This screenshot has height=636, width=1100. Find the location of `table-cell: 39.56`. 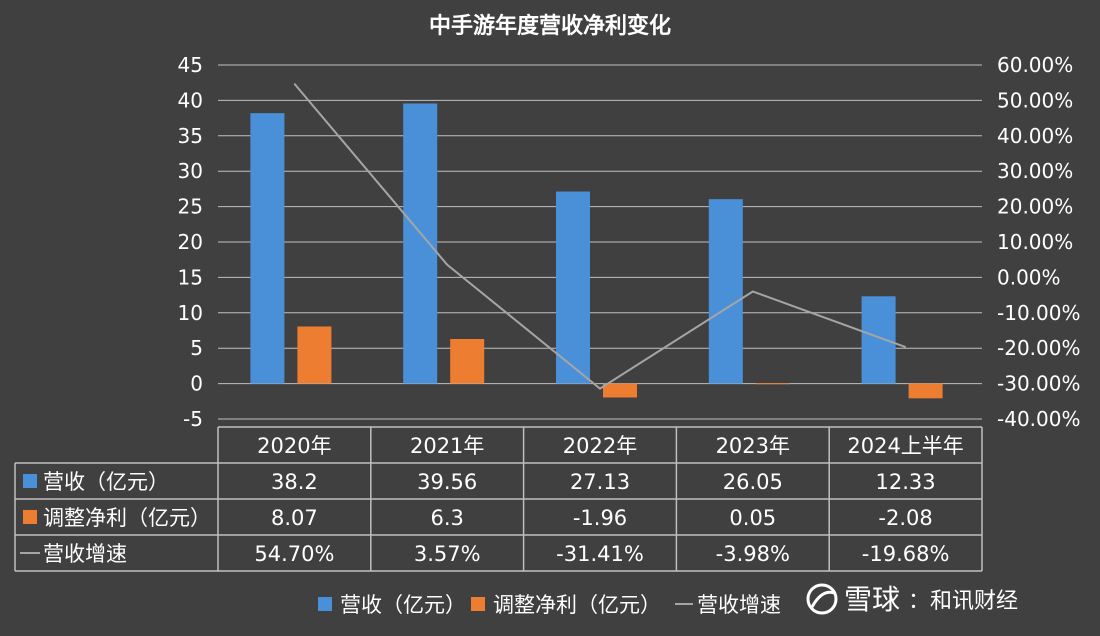

table-cell: 39.56 is located at coordinates (447, 482).